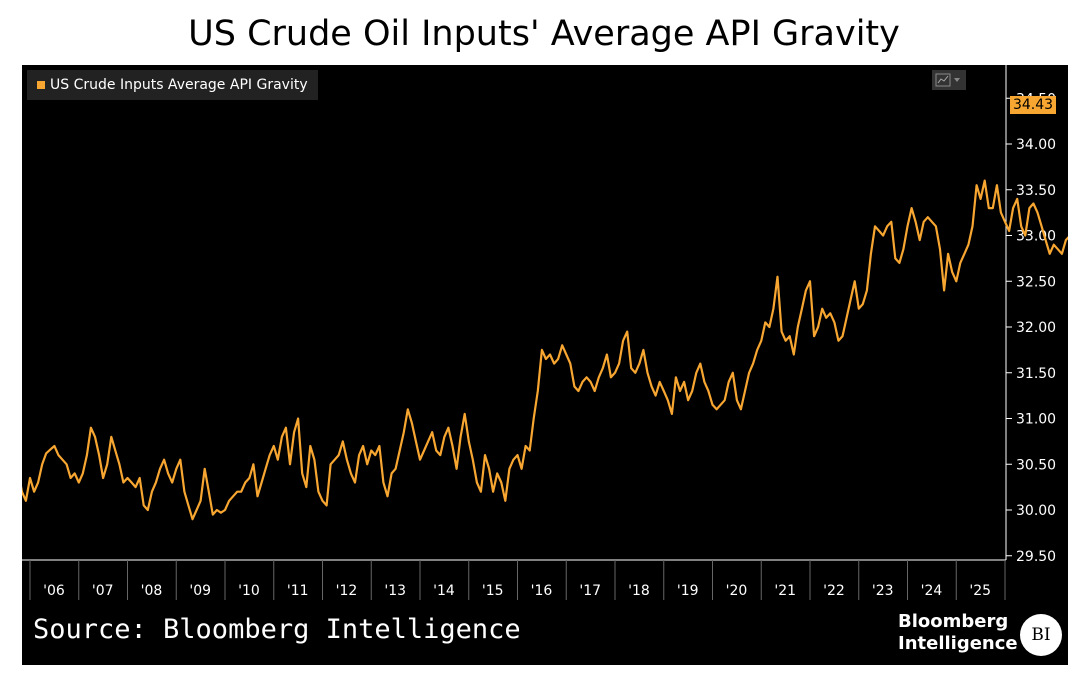  What do you see at coordinates (932, 591) in the screenshot?
I see `x-tick-label: '24` at bounding box center [932, 591].